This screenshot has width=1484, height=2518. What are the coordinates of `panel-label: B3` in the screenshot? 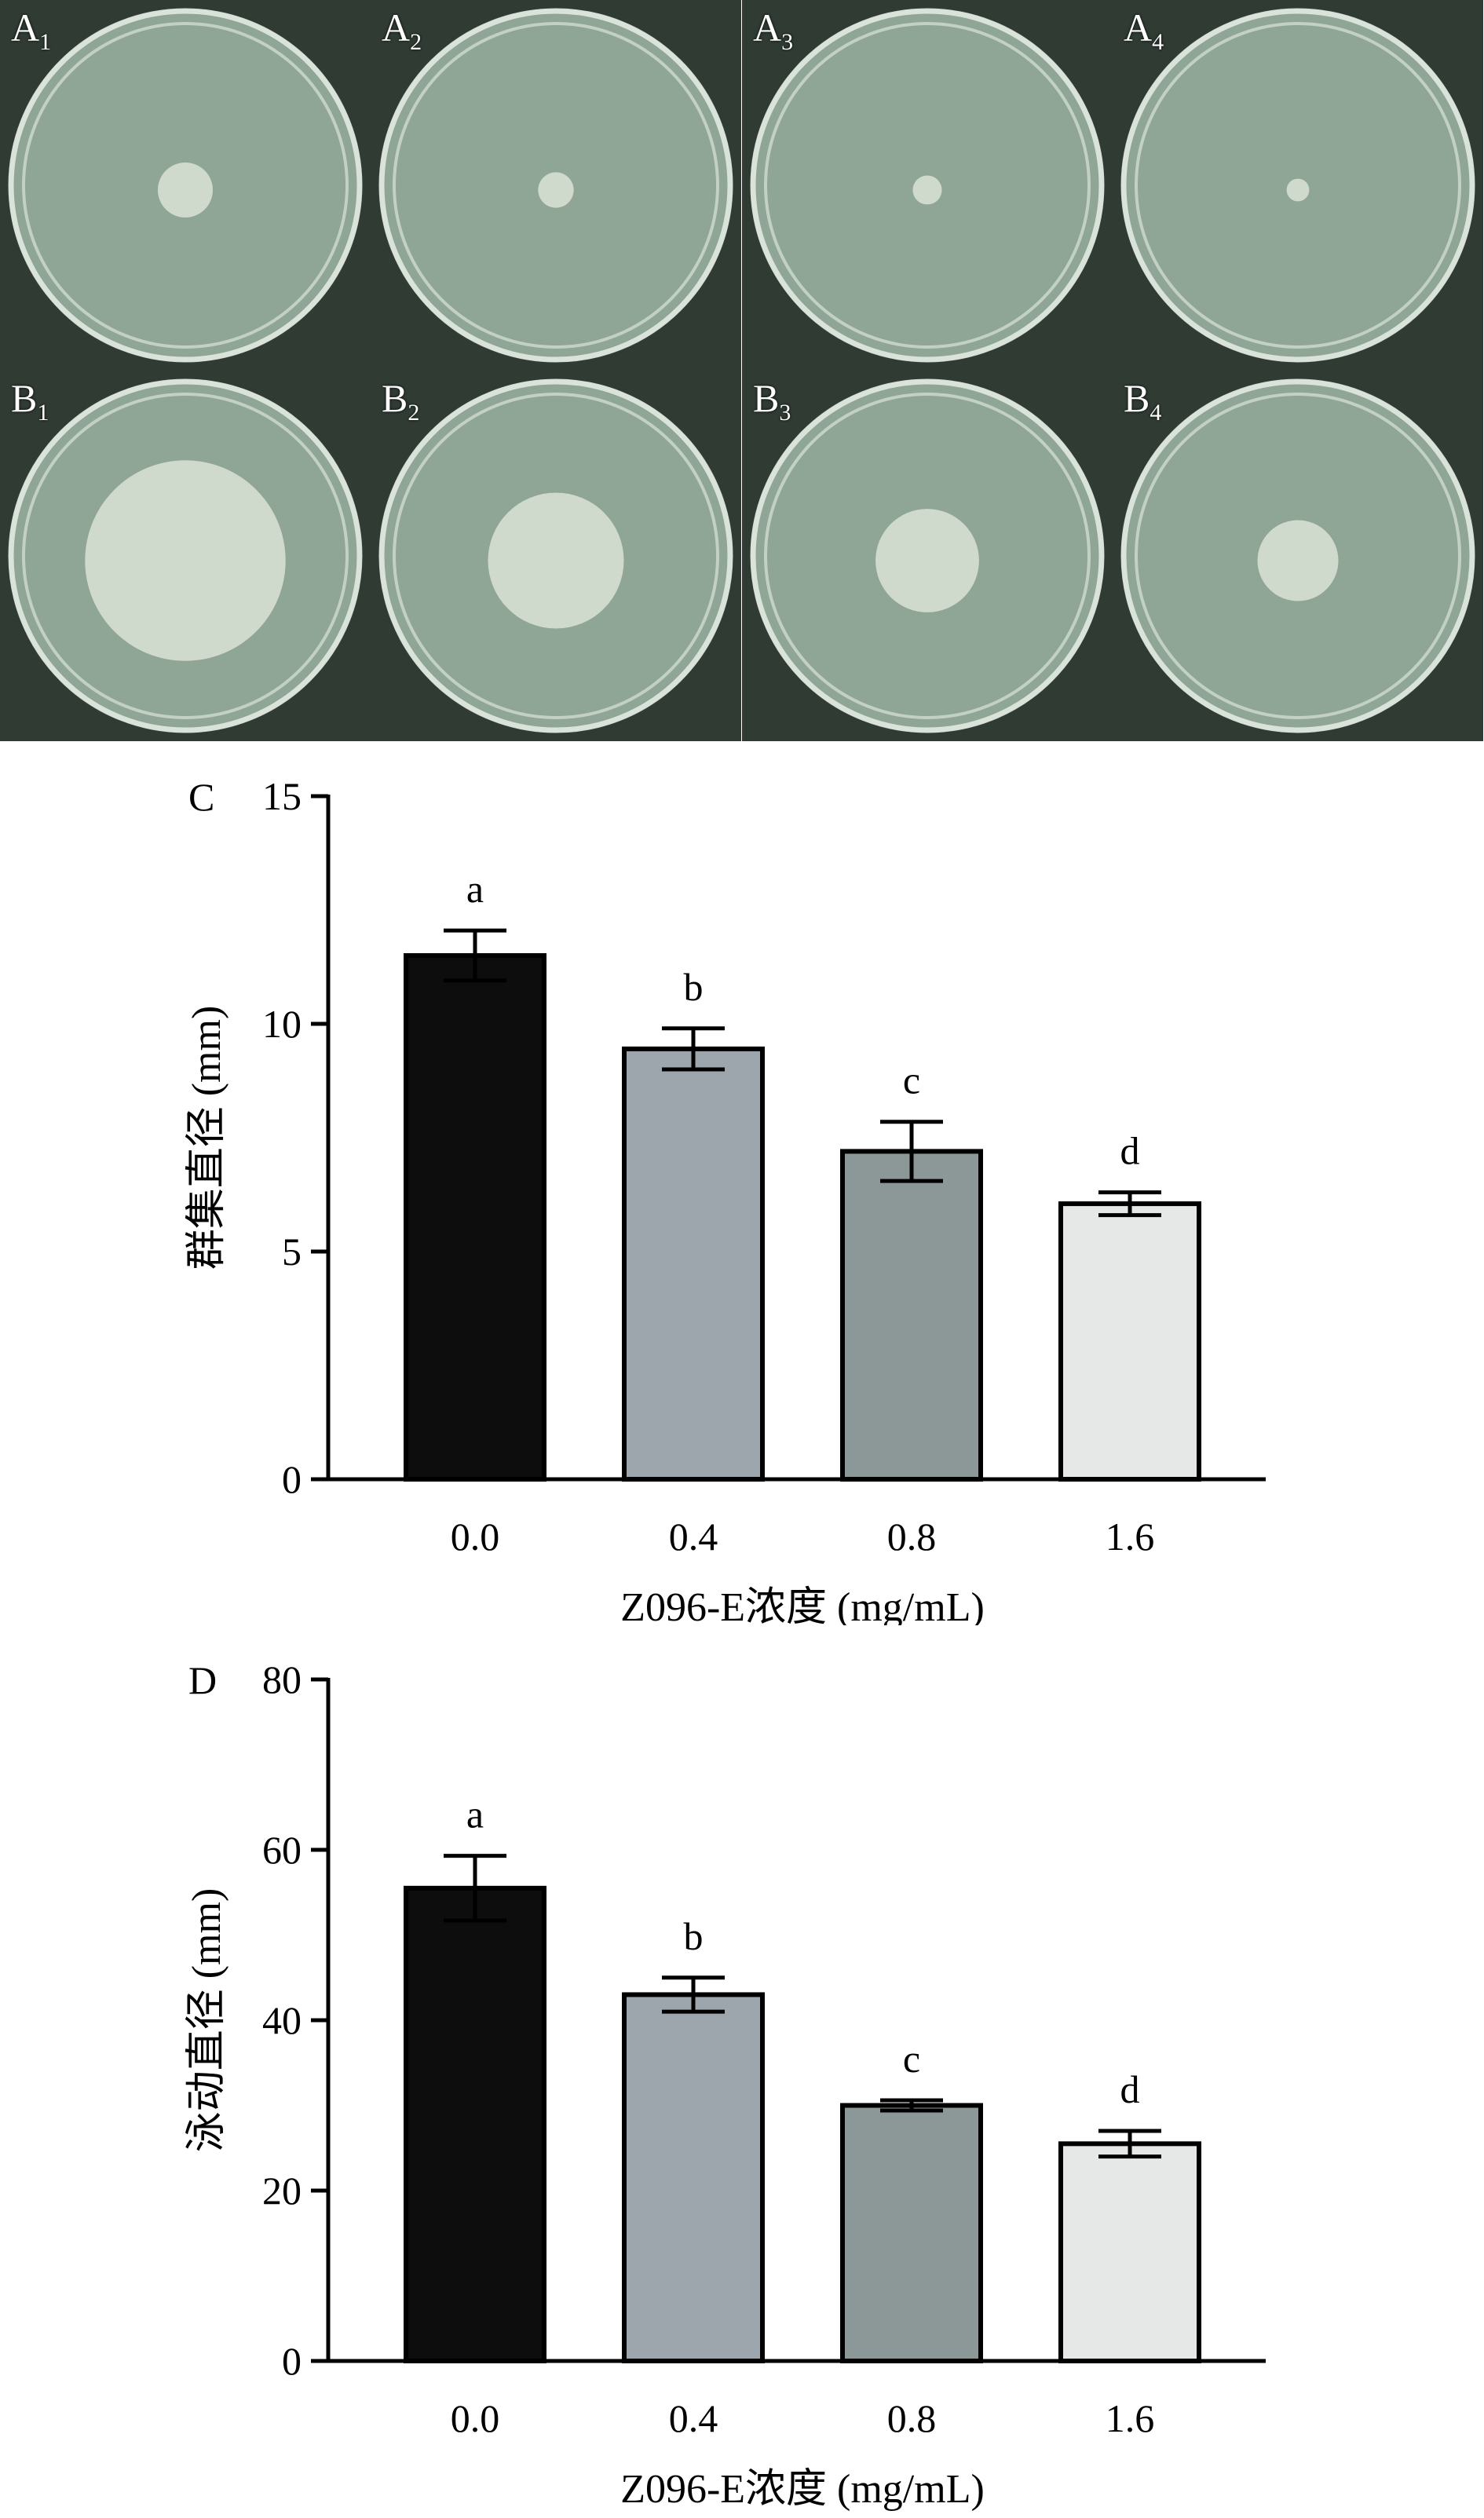 It's located at (772, 401).